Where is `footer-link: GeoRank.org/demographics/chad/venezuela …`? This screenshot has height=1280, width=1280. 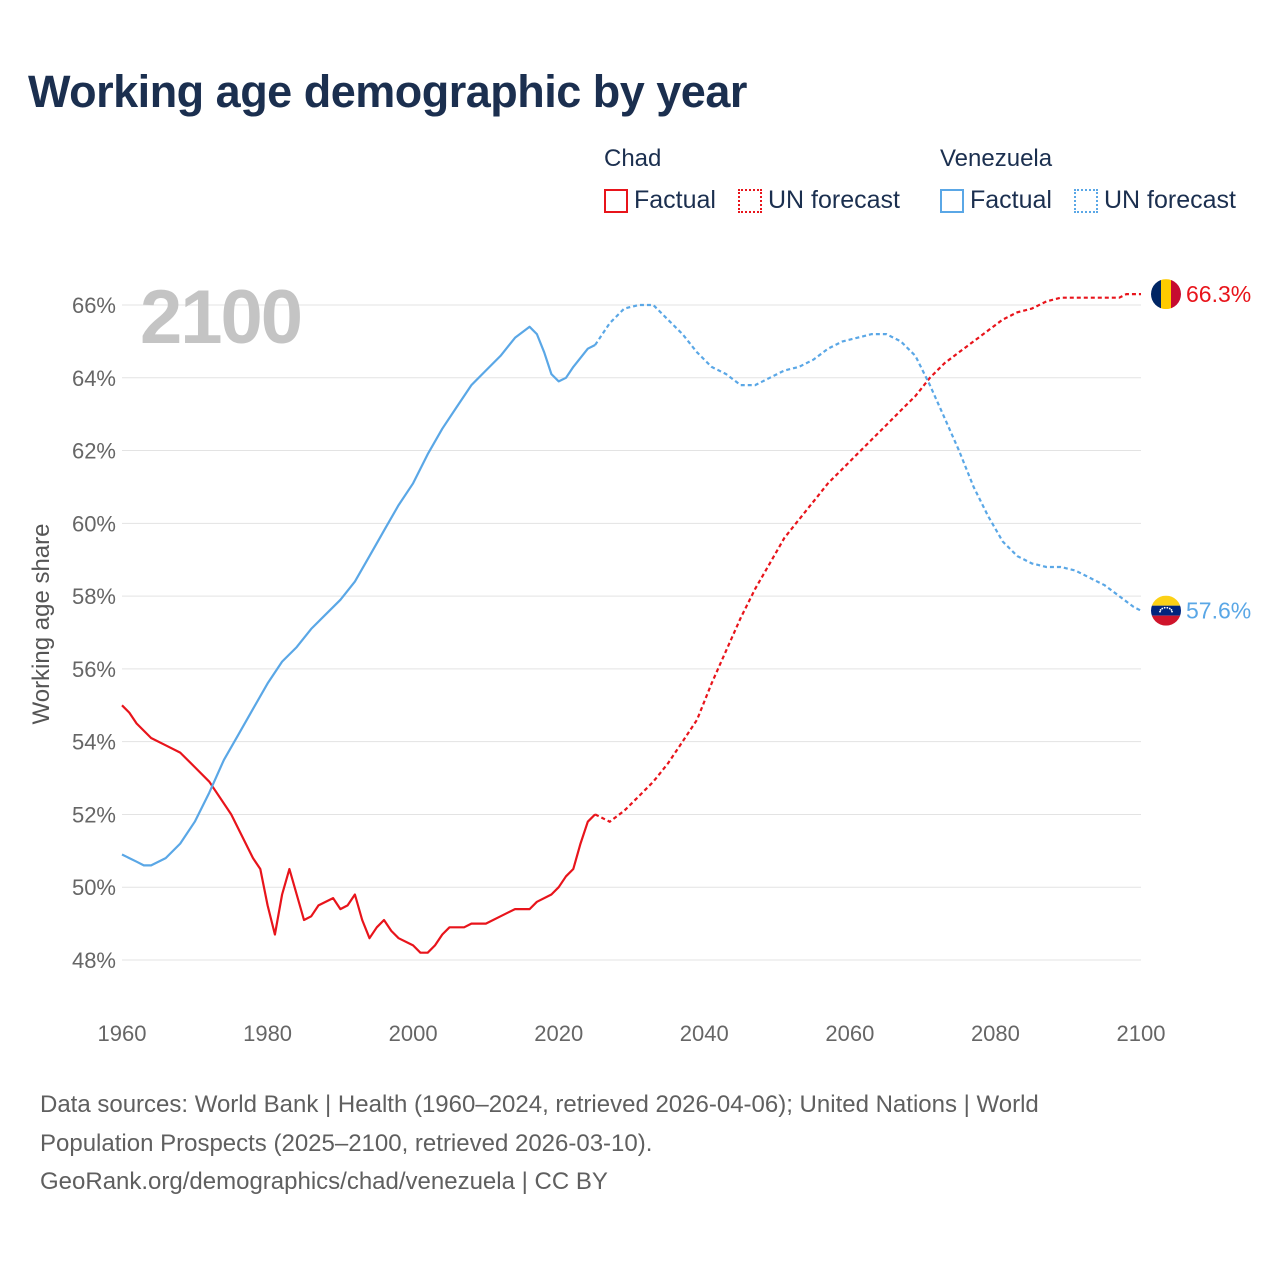
footer-link: GeoRank.org/demographics/chad/venezuela … is located at coordinates (324, 1181).